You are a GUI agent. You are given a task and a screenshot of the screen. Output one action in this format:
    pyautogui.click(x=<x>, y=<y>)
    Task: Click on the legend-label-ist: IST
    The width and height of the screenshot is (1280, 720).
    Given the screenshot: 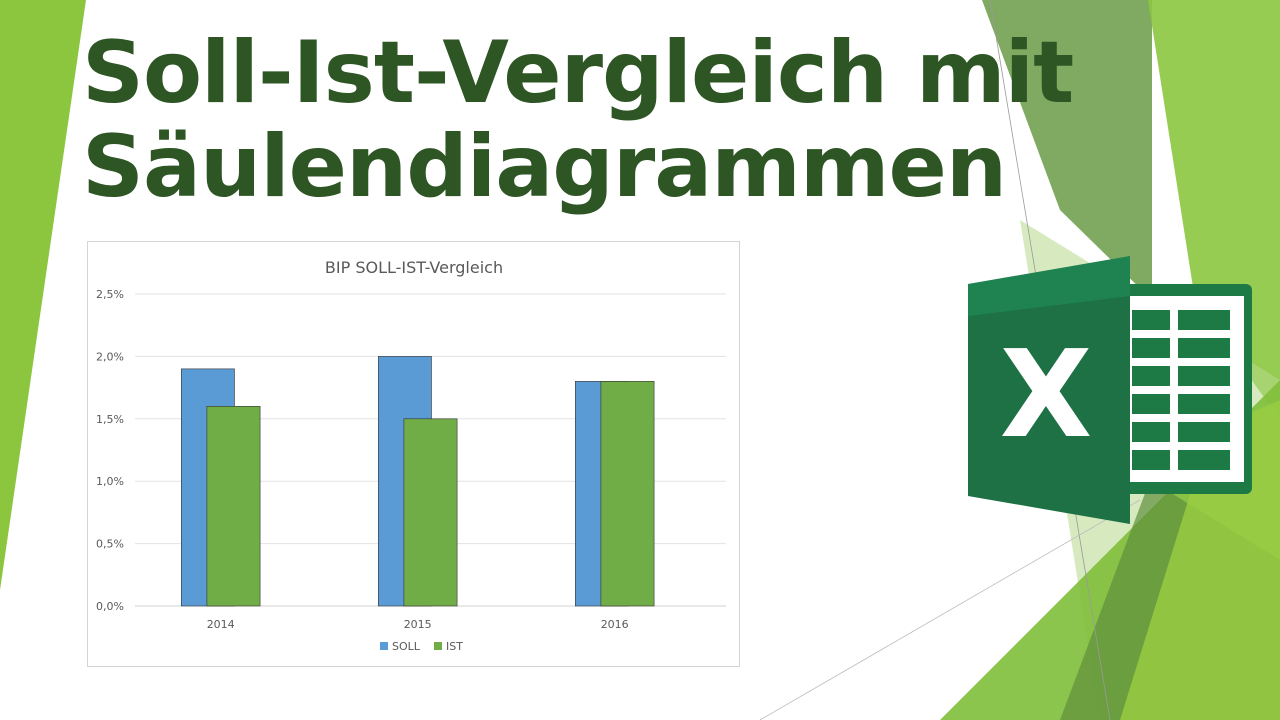 What is the action you would take?
    pyautogui.click(x=454, y=646)
    